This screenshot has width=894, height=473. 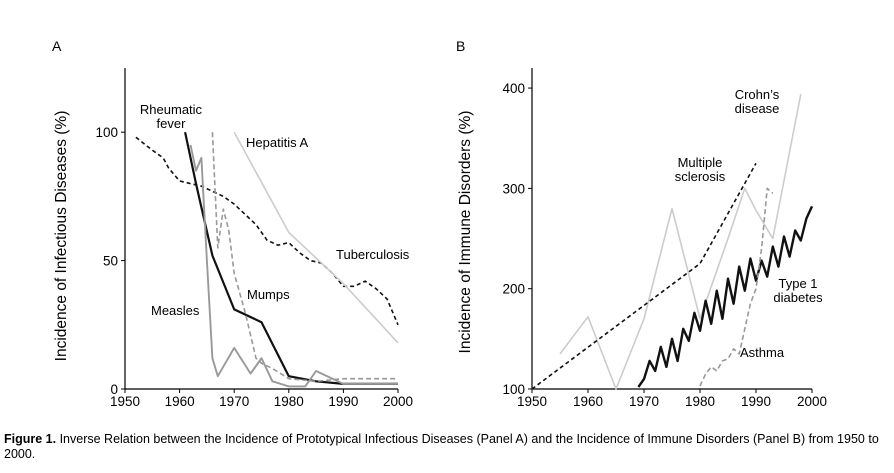 What do you see at coordinates (398, 401) in the screenshot?
I see `panel-a-x-tick-label: 2000` at bounding box center [398, 401].